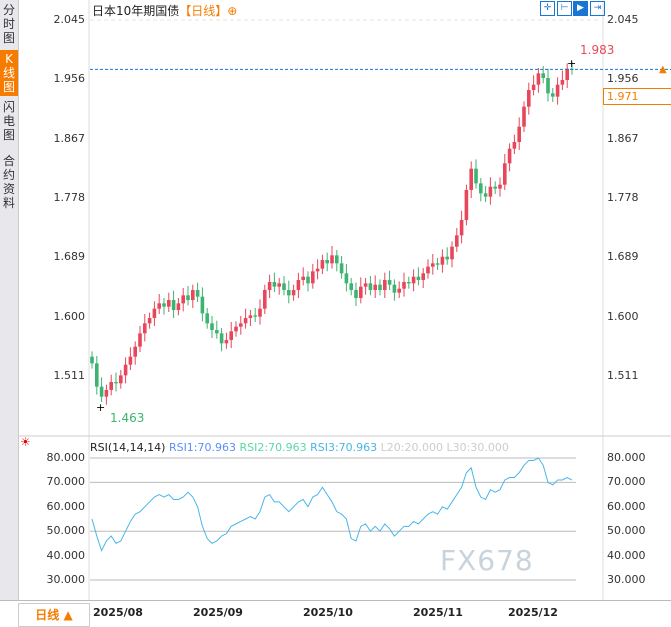  Describe the element at coordinates (328, 612) in the screenshot. I see `date-label: 2025/10` at that location.